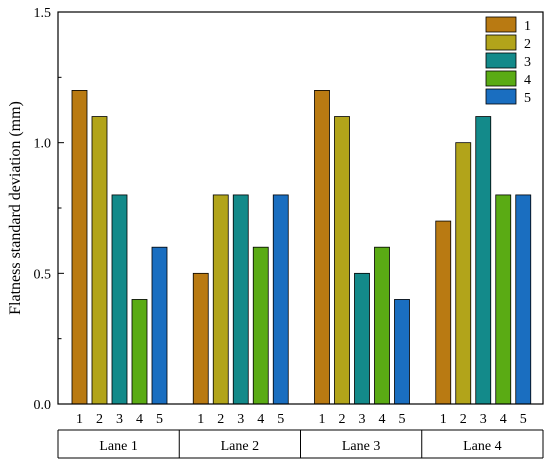  Describe the element at coordinates (49, 209) in the screenshot. I see `y-axis: 0.0 0.5 1.0 1.5` at that location.